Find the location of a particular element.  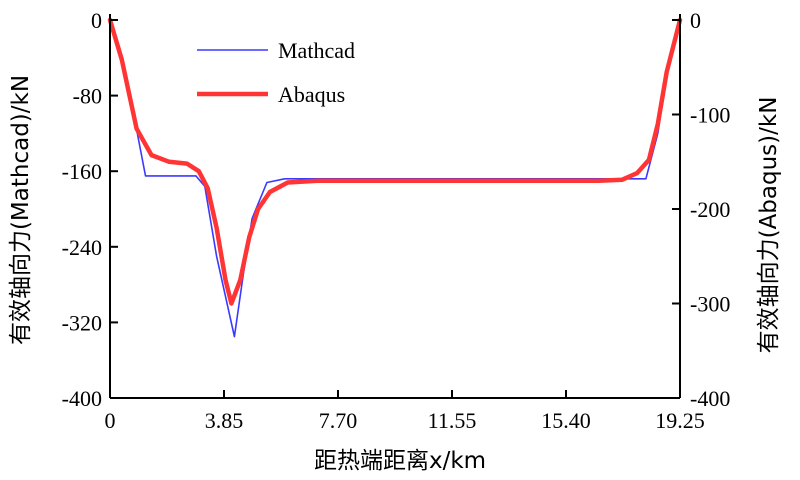

y-left-tick-label: -240 is located at coordinates (82, 247).